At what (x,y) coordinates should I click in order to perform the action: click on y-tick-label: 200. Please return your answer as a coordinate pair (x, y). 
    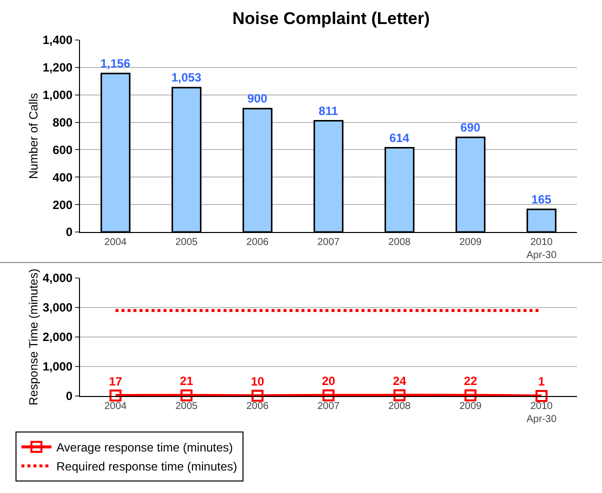
    Looking at the image, I should click on (62, 205).